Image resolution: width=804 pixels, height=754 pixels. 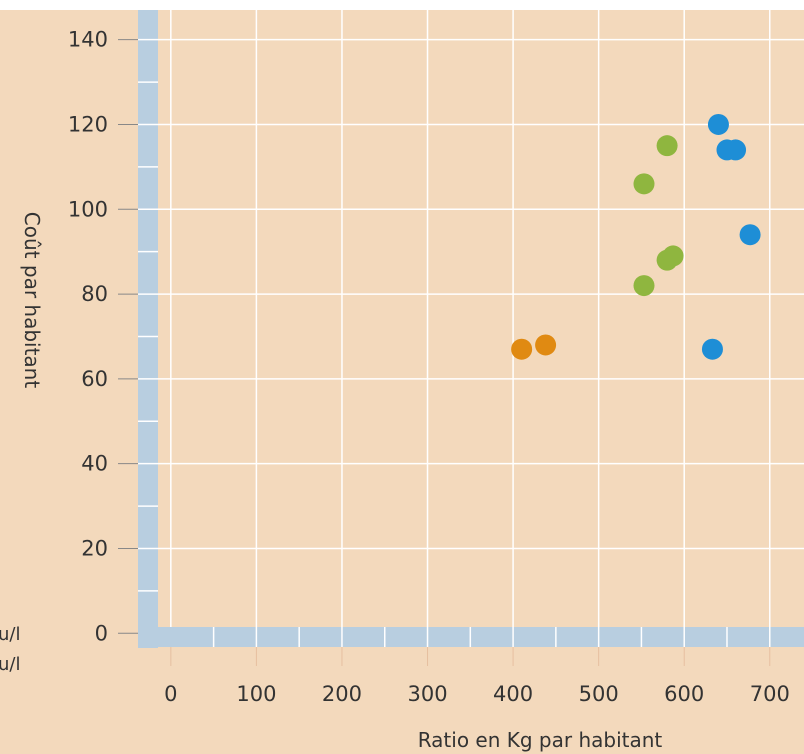 I want to click on x-tick-label: 400, so click(x=513, y=694).